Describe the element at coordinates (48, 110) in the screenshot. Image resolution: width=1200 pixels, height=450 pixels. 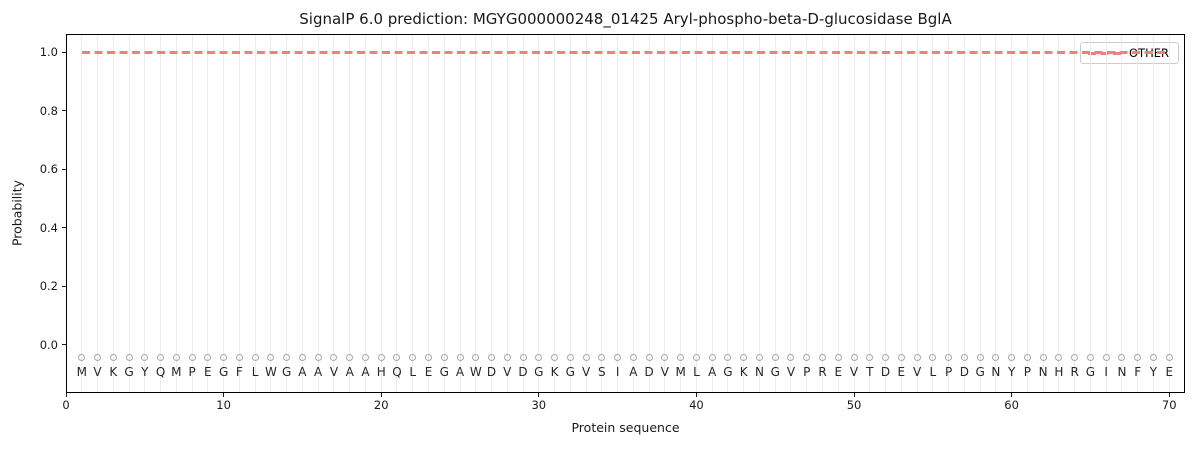
I see `y-tick-label: 0.8` at that location.